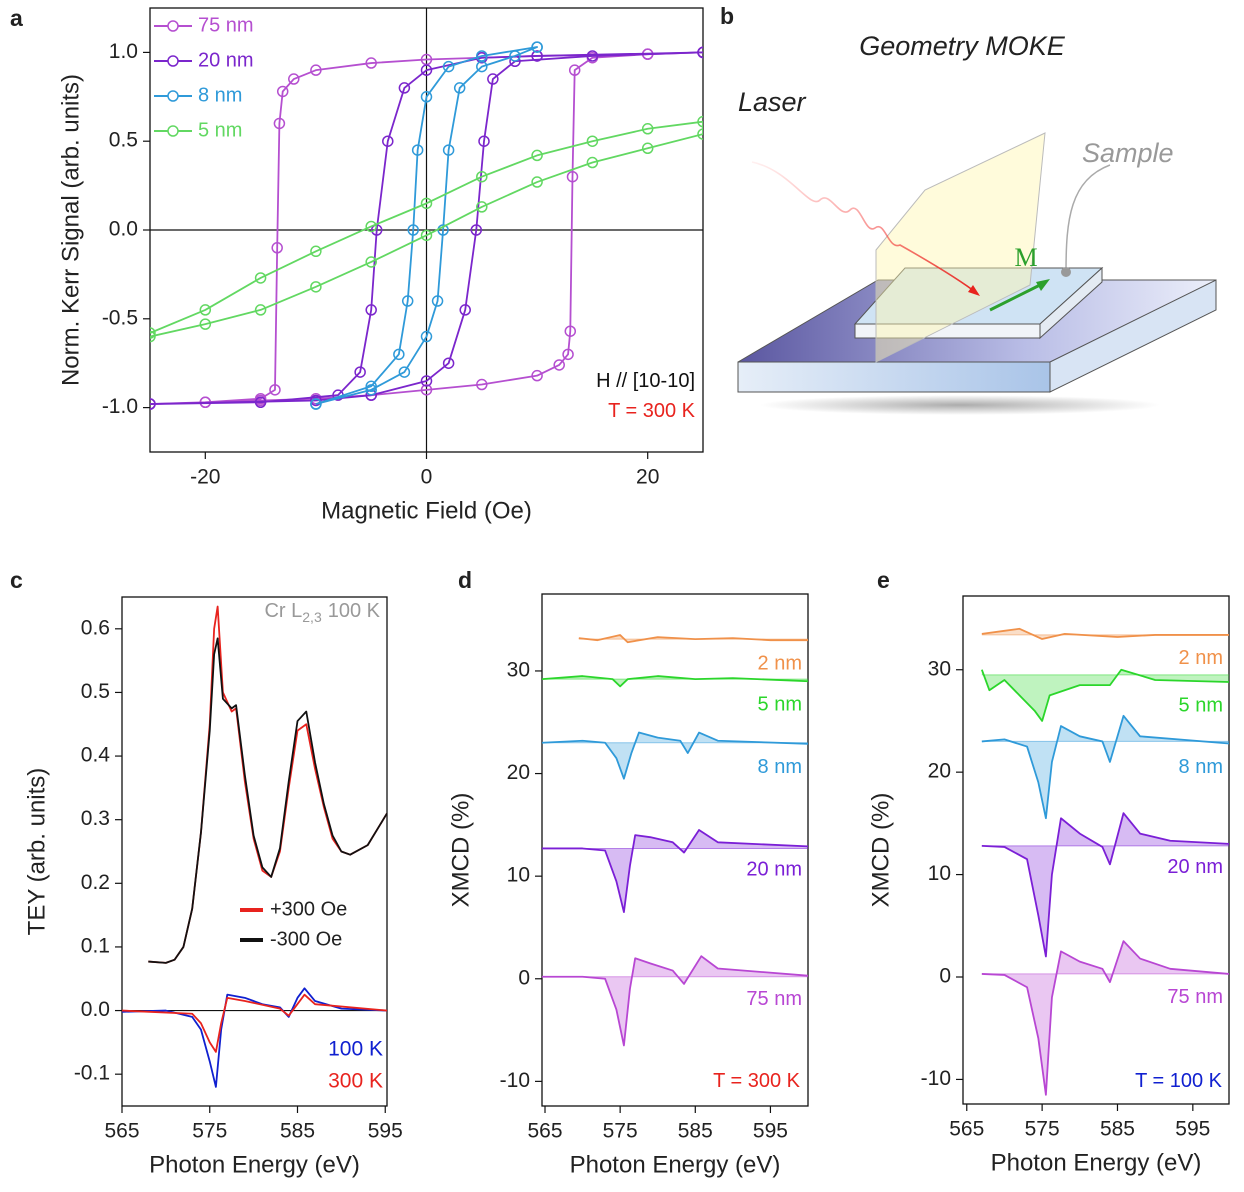  Describe the element at coordinates (95, 1009) in the screenshot. I see `y-tick-label: 0.0` at that location.